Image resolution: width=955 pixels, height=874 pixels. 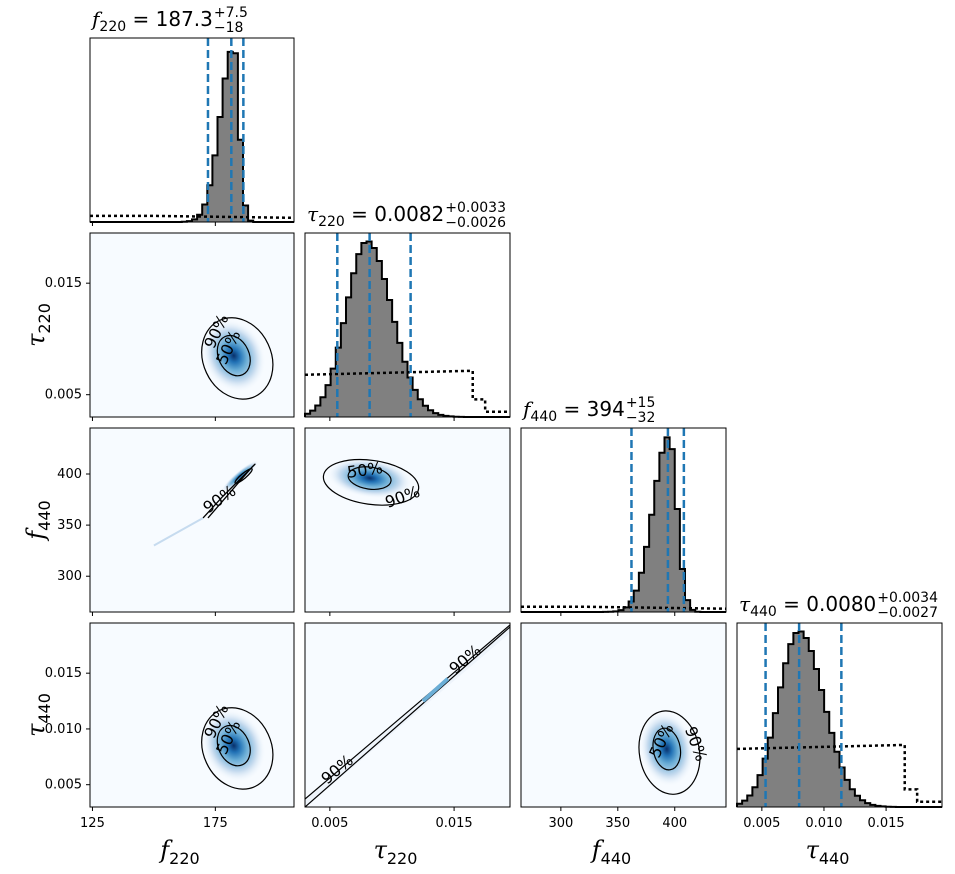 I want to click on hist-panel-3: τ440 = 0.0080 +0.0034−0.0027, so click(x=839, y=699).